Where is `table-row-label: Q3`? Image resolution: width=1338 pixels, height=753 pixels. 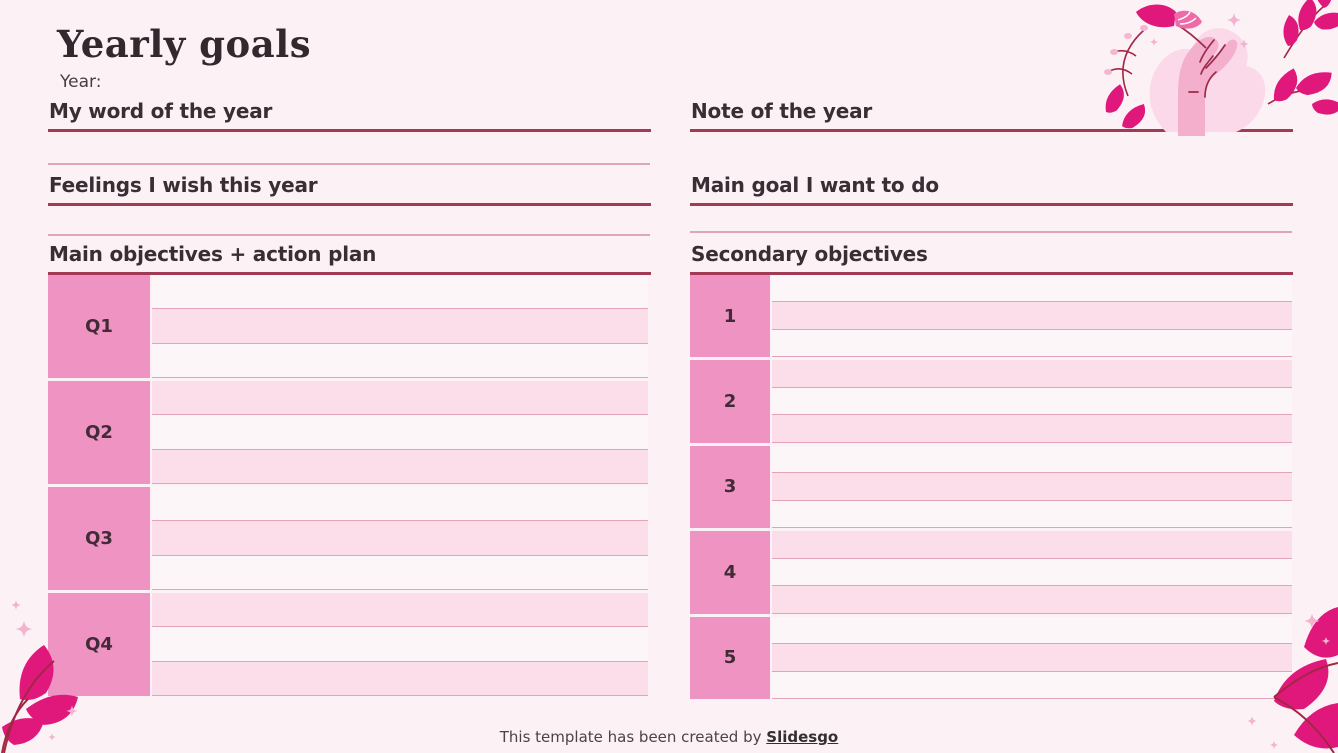 table-row-label: Q3 is located at coordinates (99, 538).